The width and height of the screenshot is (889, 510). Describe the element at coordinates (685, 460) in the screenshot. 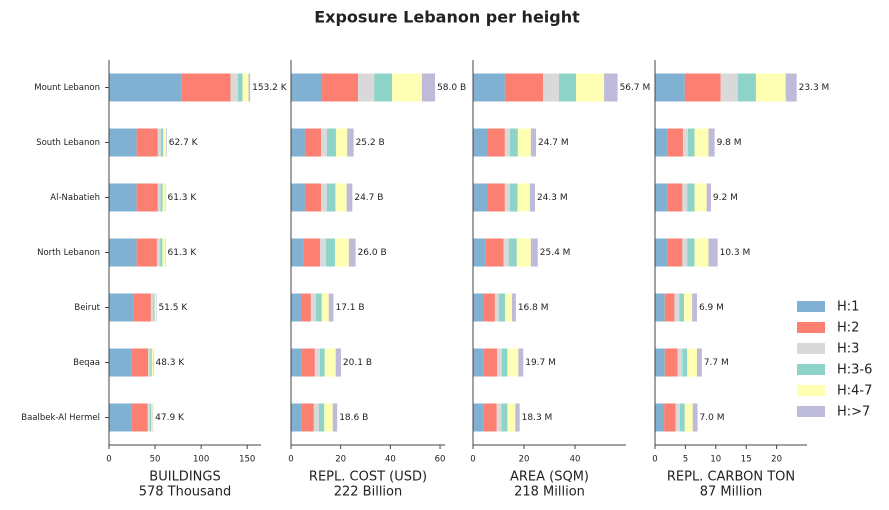

I see `x-tick-label: 5` at that location.